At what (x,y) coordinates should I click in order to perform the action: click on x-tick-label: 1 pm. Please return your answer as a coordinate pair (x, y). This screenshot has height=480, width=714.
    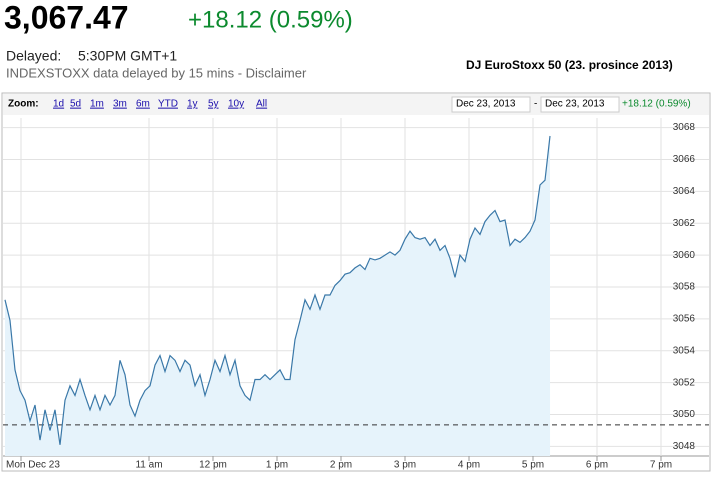
    Looking at the image, I should click on (277, 465).